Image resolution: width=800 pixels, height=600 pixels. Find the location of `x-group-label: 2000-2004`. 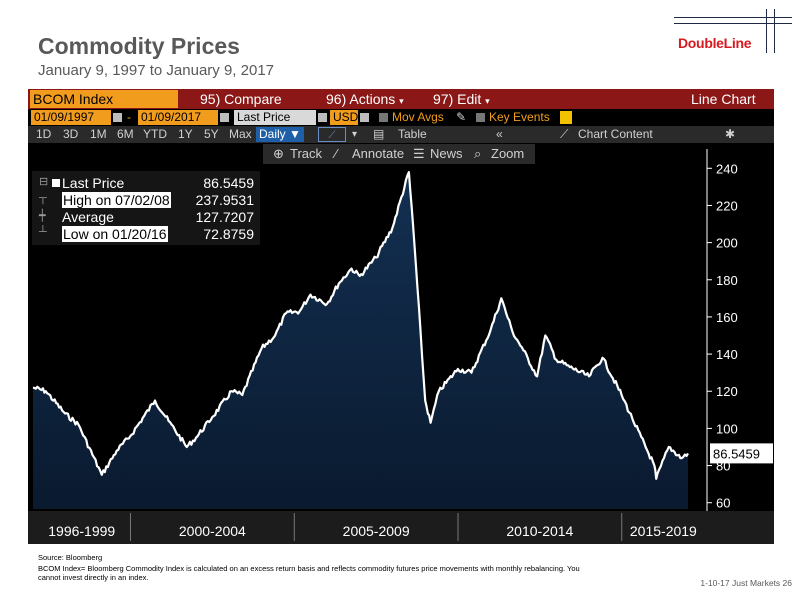

x-group-label: 2000-2004 is located at coordinates (212, 531).